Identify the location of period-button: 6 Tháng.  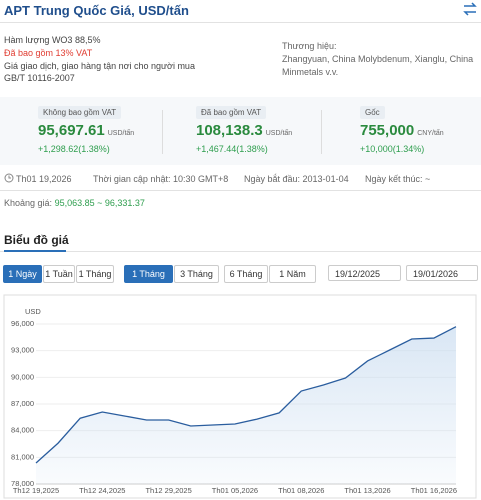
(246, 274).